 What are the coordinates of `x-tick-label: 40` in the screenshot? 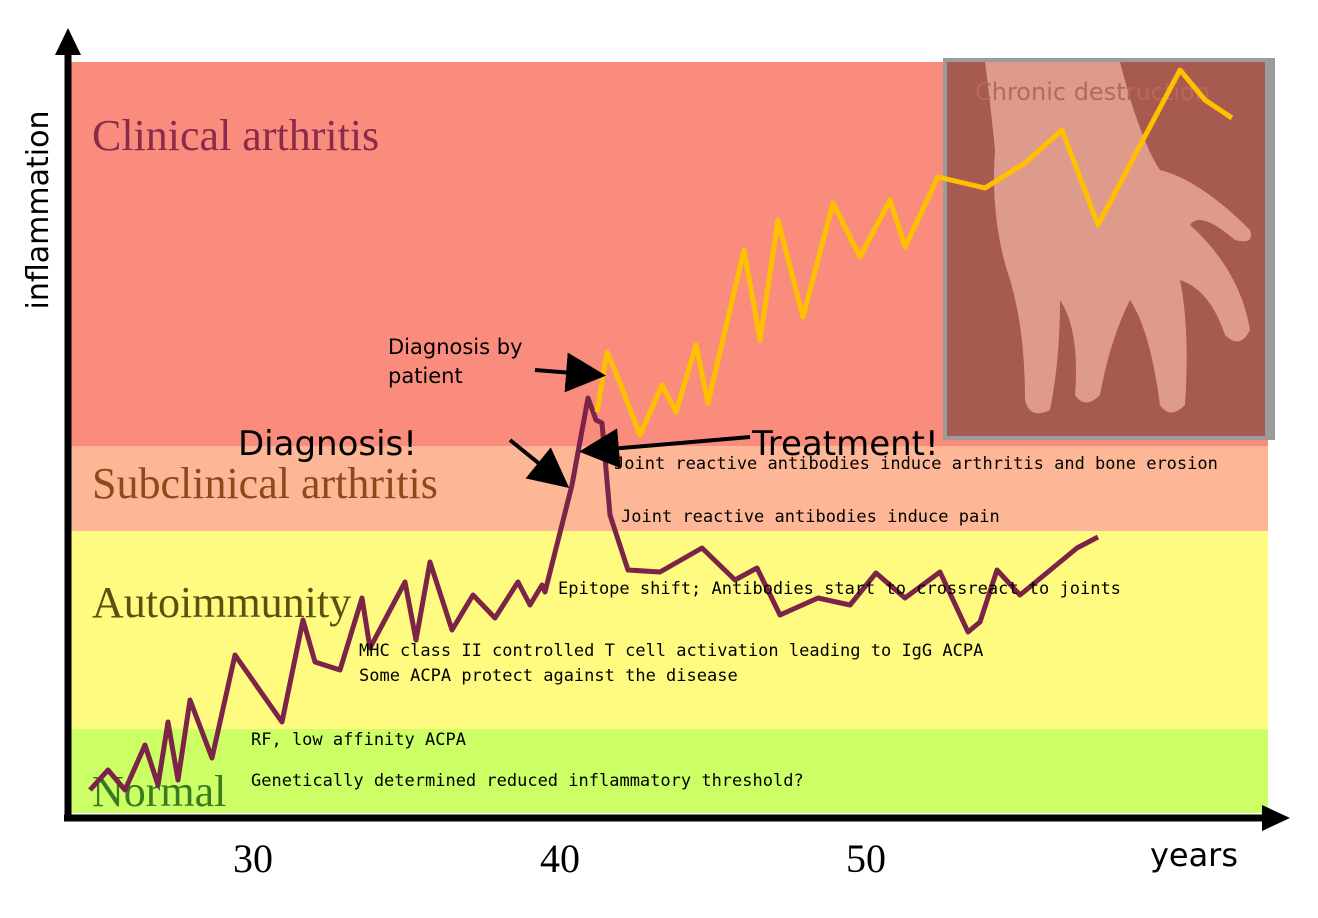 It's located at (560, 858).